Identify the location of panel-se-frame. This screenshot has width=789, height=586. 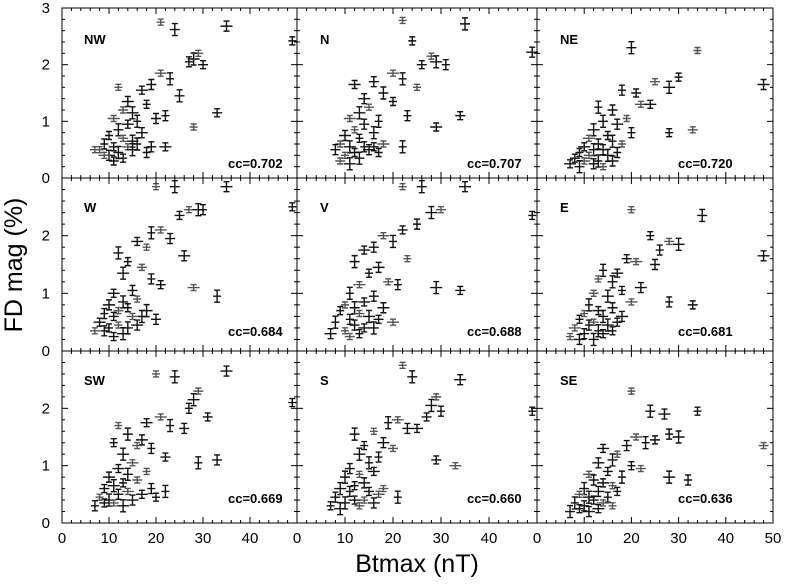
(655, 437).